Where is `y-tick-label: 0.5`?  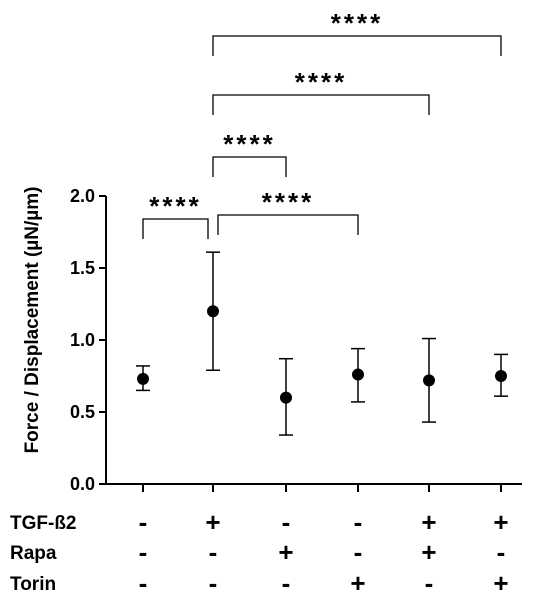
y-tick-label: 0.5 is located at coordinates (82, 412).